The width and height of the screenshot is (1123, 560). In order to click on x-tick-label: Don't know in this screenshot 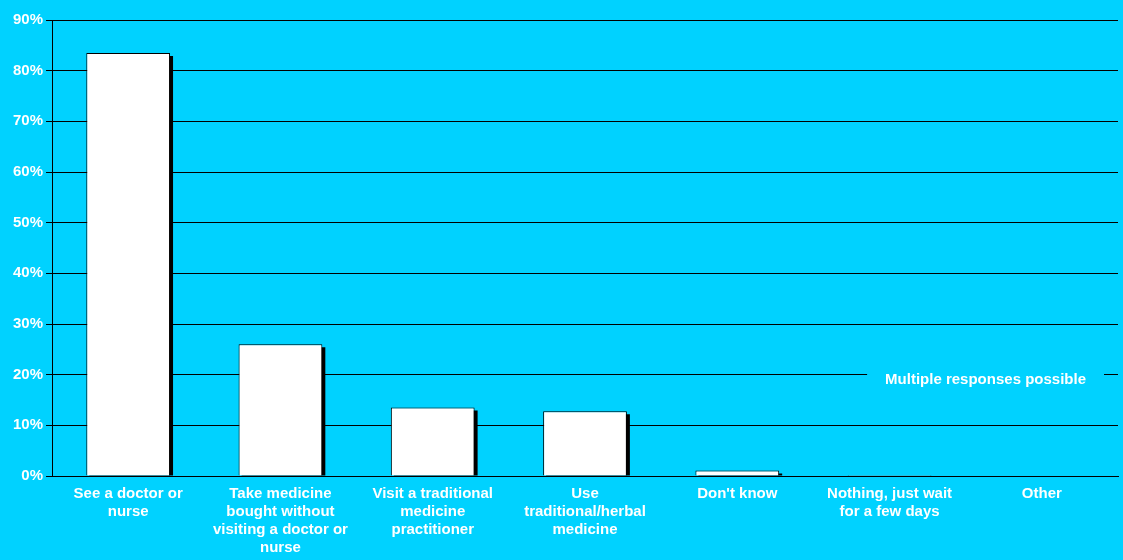, I will do `click(737, 493)`.